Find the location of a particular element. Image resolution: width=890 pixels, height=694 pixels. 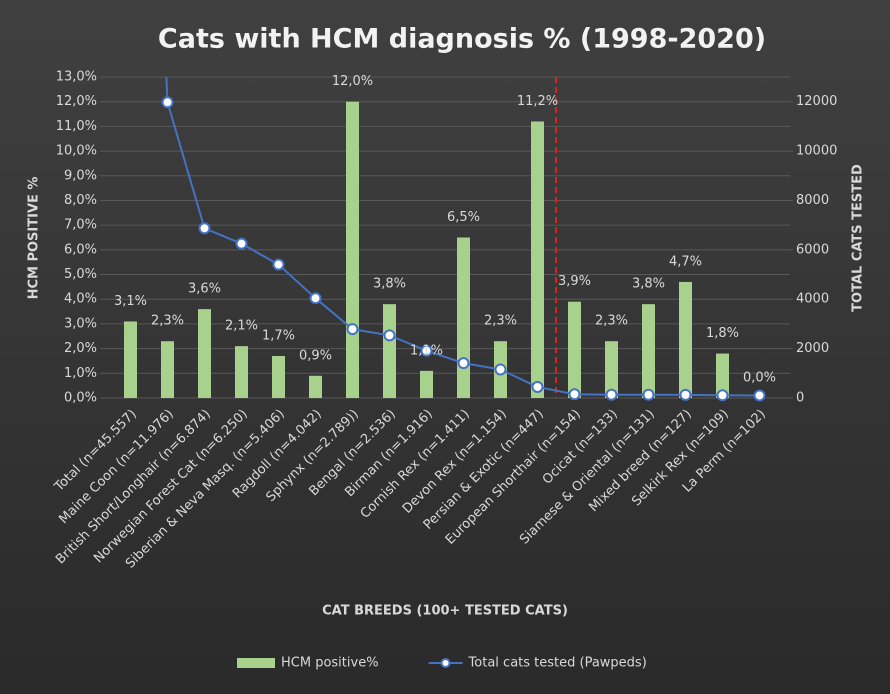

y2-tick-label: 8000 is located at coordinates (812, 200).